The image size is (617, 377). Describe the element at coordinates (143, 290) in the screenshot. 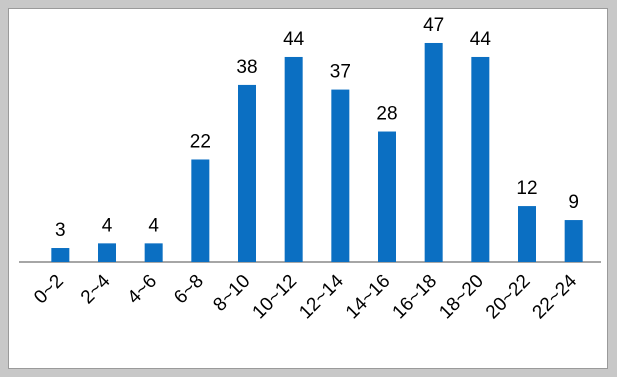

I see `x-tick-label: 4~6` at that location.